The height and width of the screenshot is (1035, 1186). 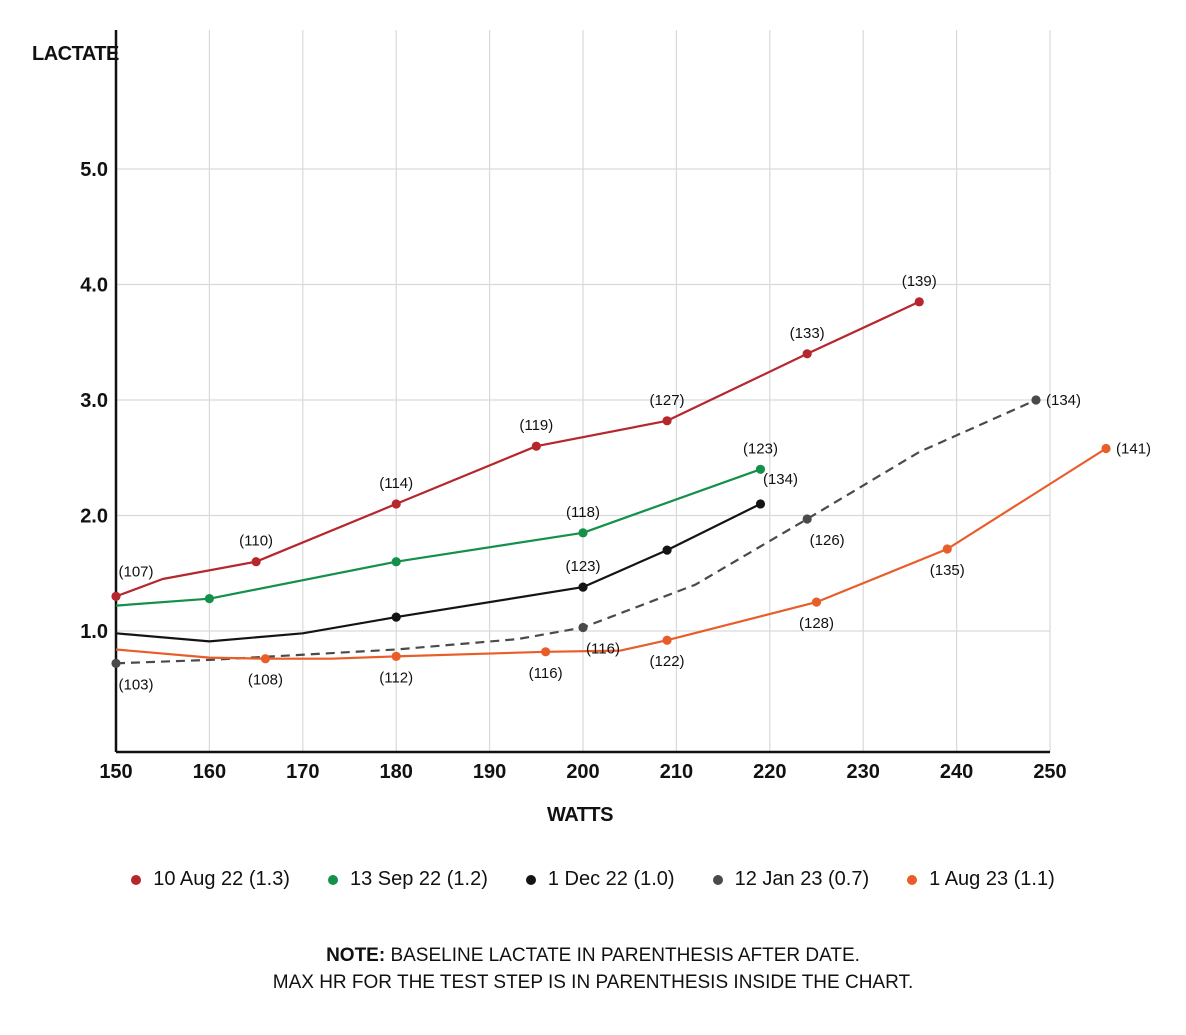 What do you see at coordinates (582, 772) in the screenshot?
I see `x-tick-label: 200` at bounding box center [582, 772].